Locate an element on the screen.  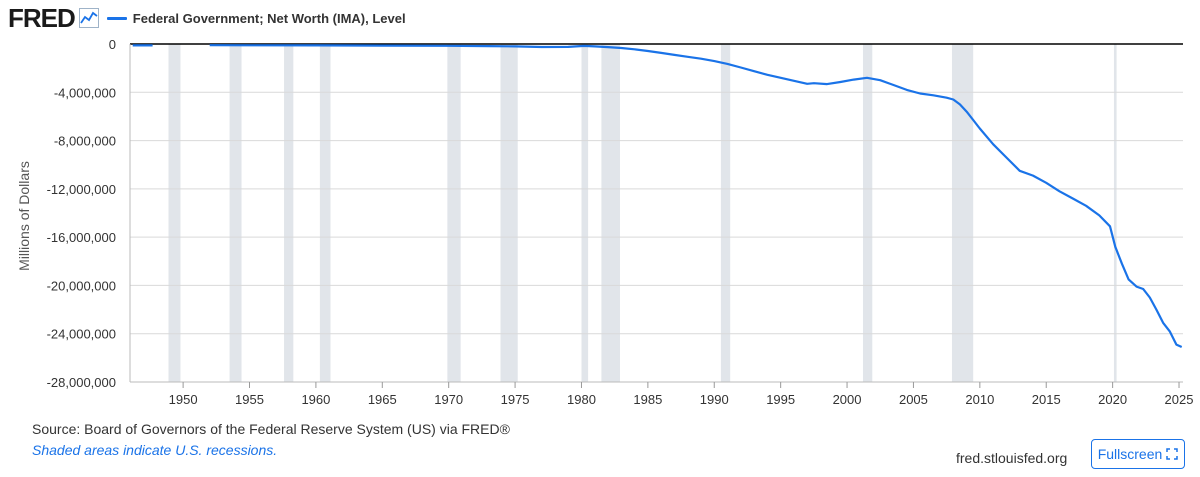
x-tick-label: 2015 is located at coordinates (1046, 399).